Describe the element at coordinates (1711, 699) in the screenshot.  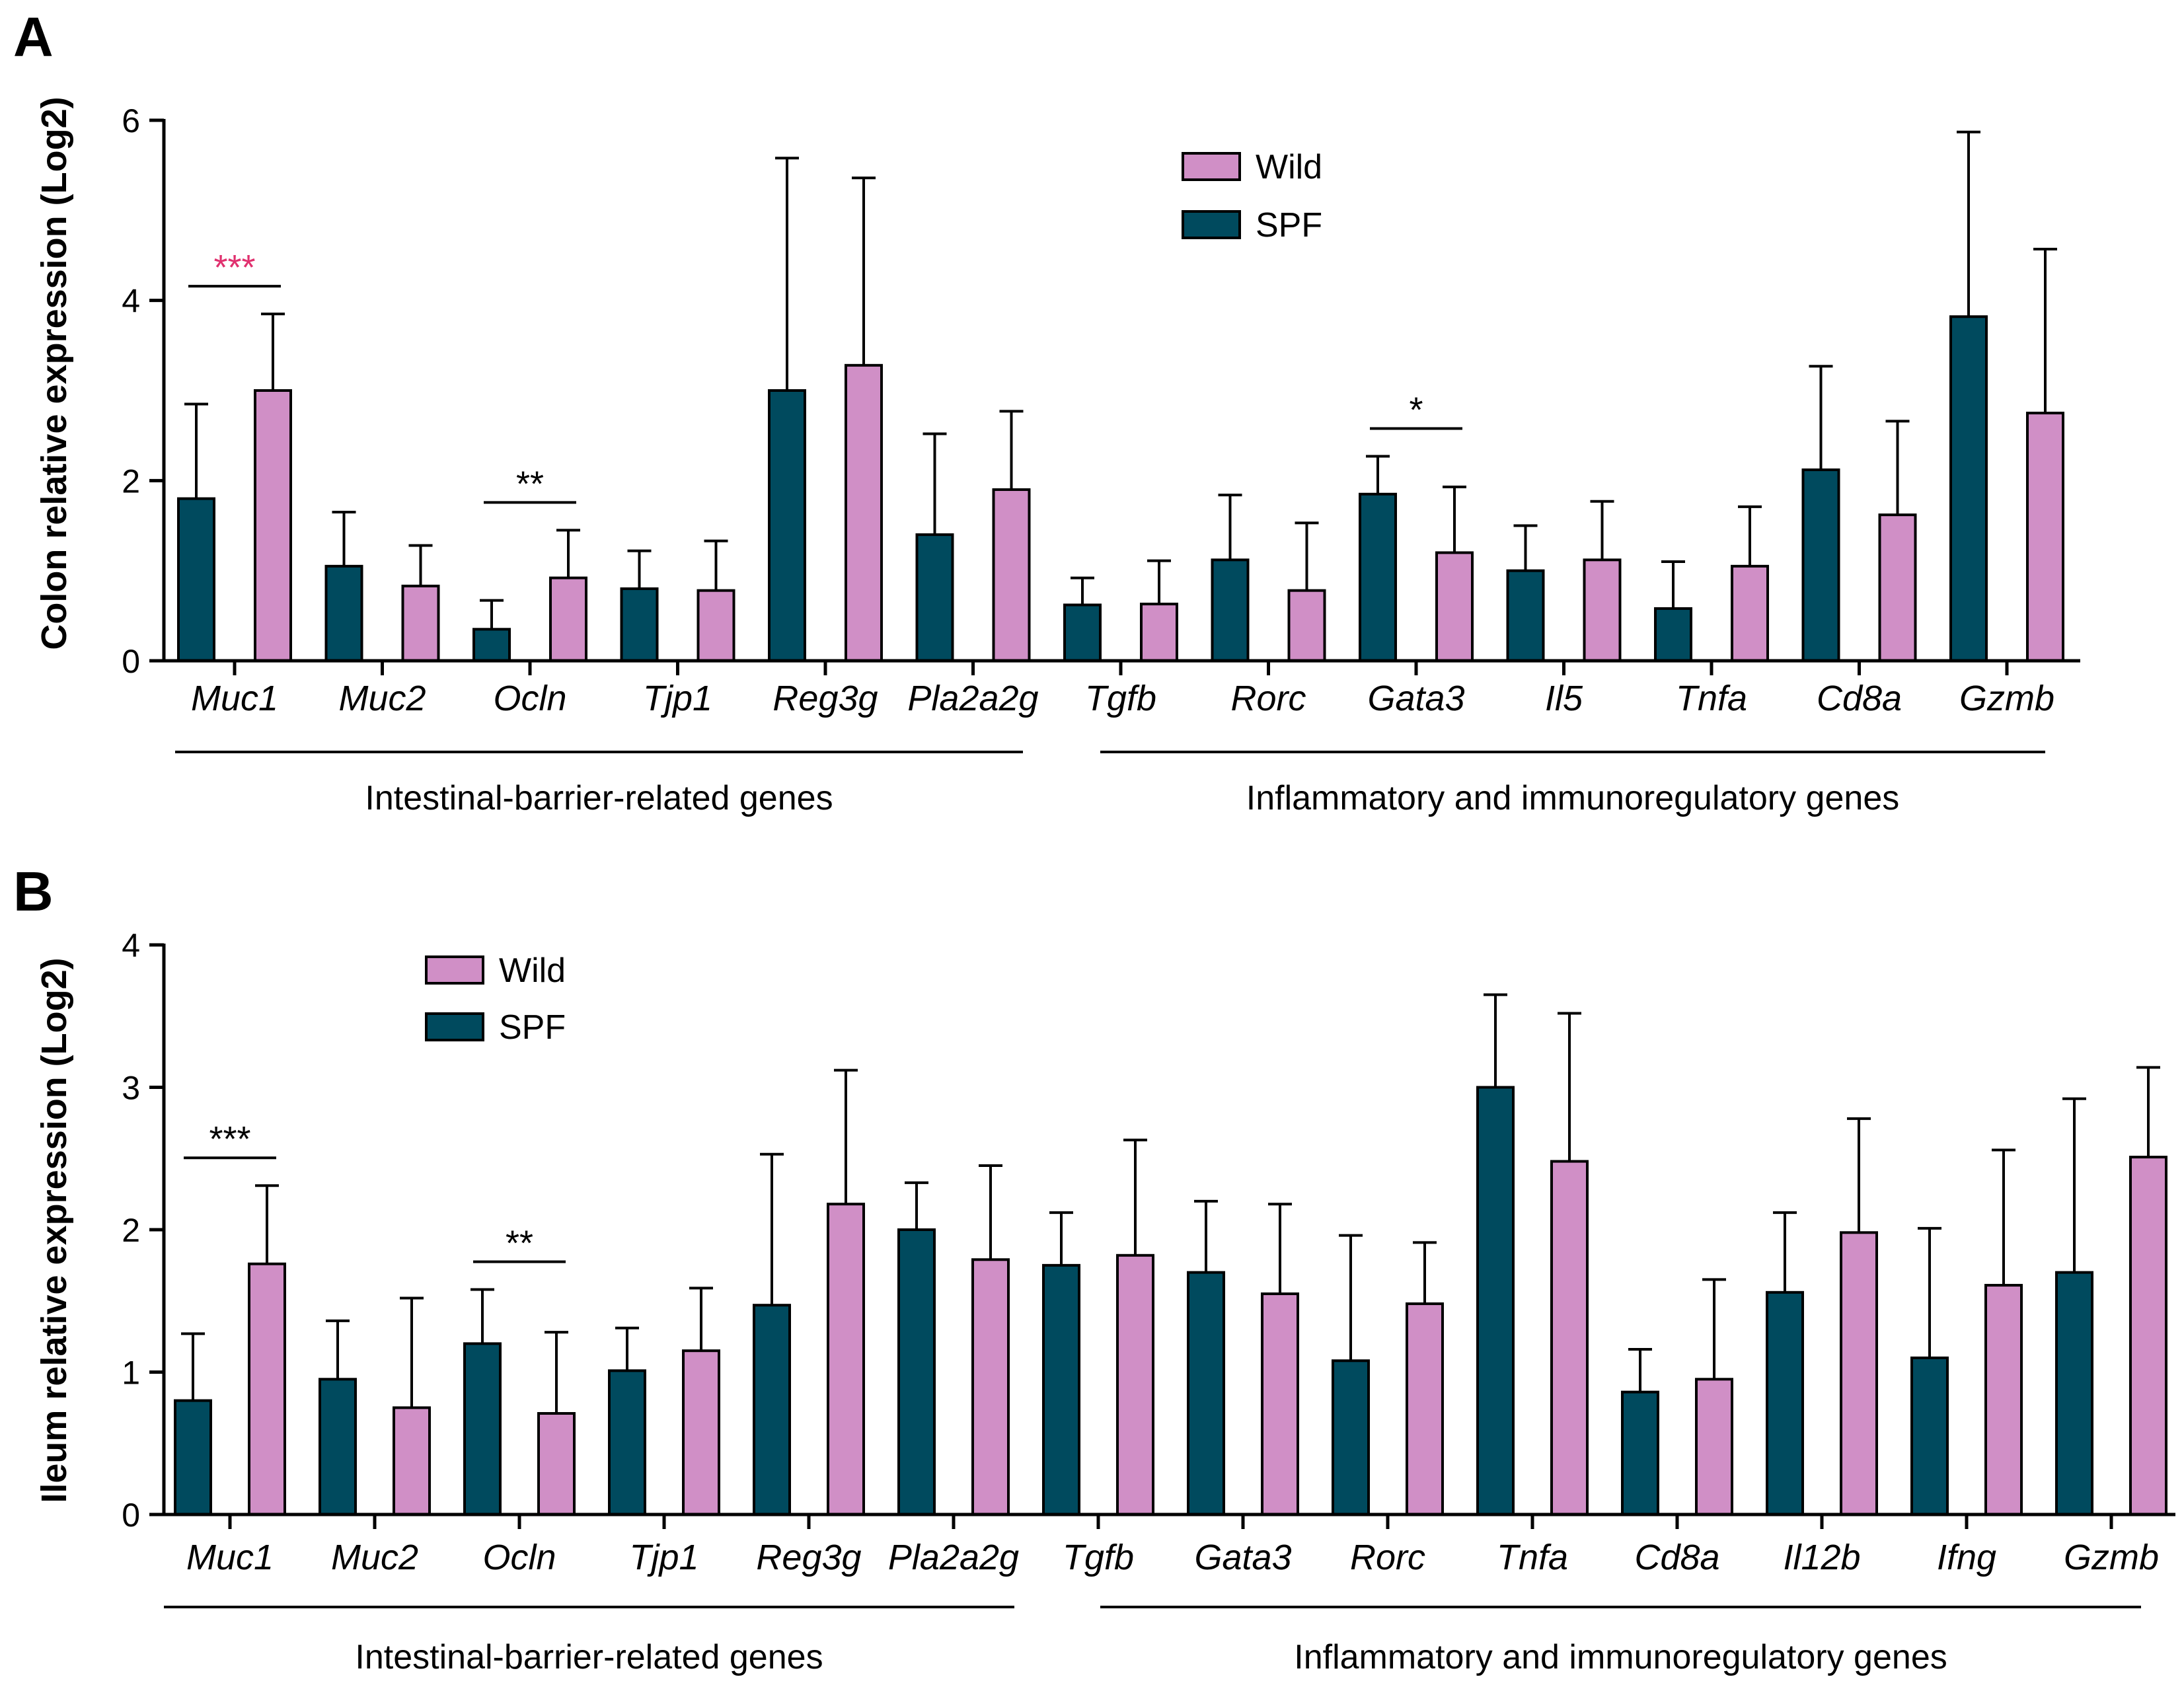
I see `gene-label-tnfa: Tnfa` at that location.